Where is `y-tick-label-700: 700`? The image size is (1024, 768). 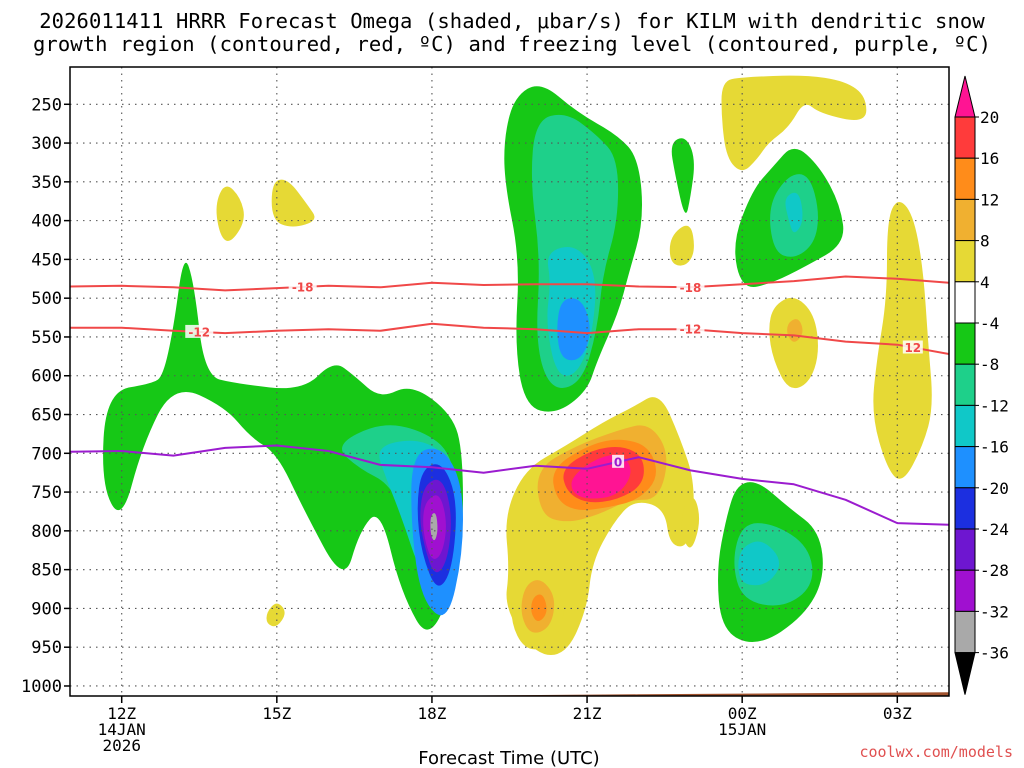
y-tick-label-700: 700 is located at coordinates (46, 454).